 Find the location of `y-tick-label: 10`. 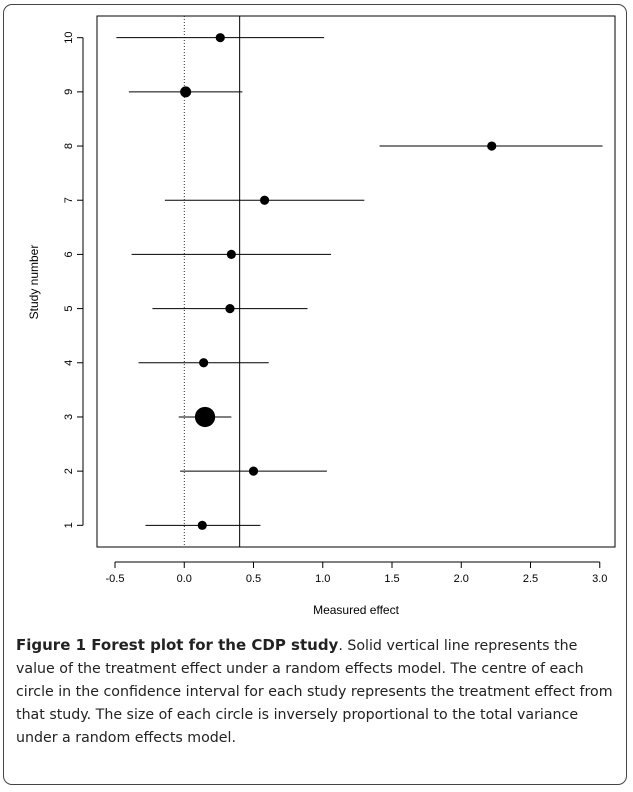

y-tick-label: 10 is located at coordinates (69, 38).